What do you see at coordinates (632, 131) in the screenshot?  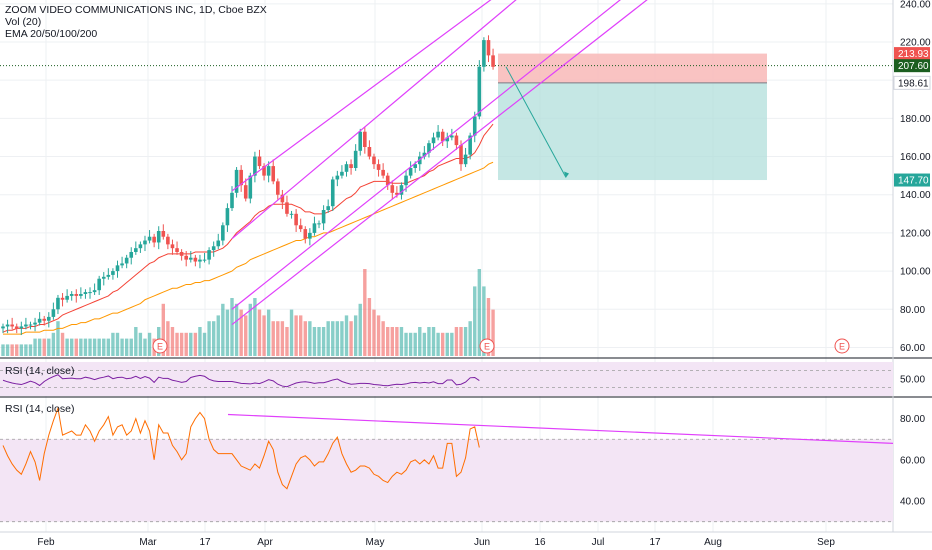 I see `take-profit-zone` at bounding box center [632, 131].